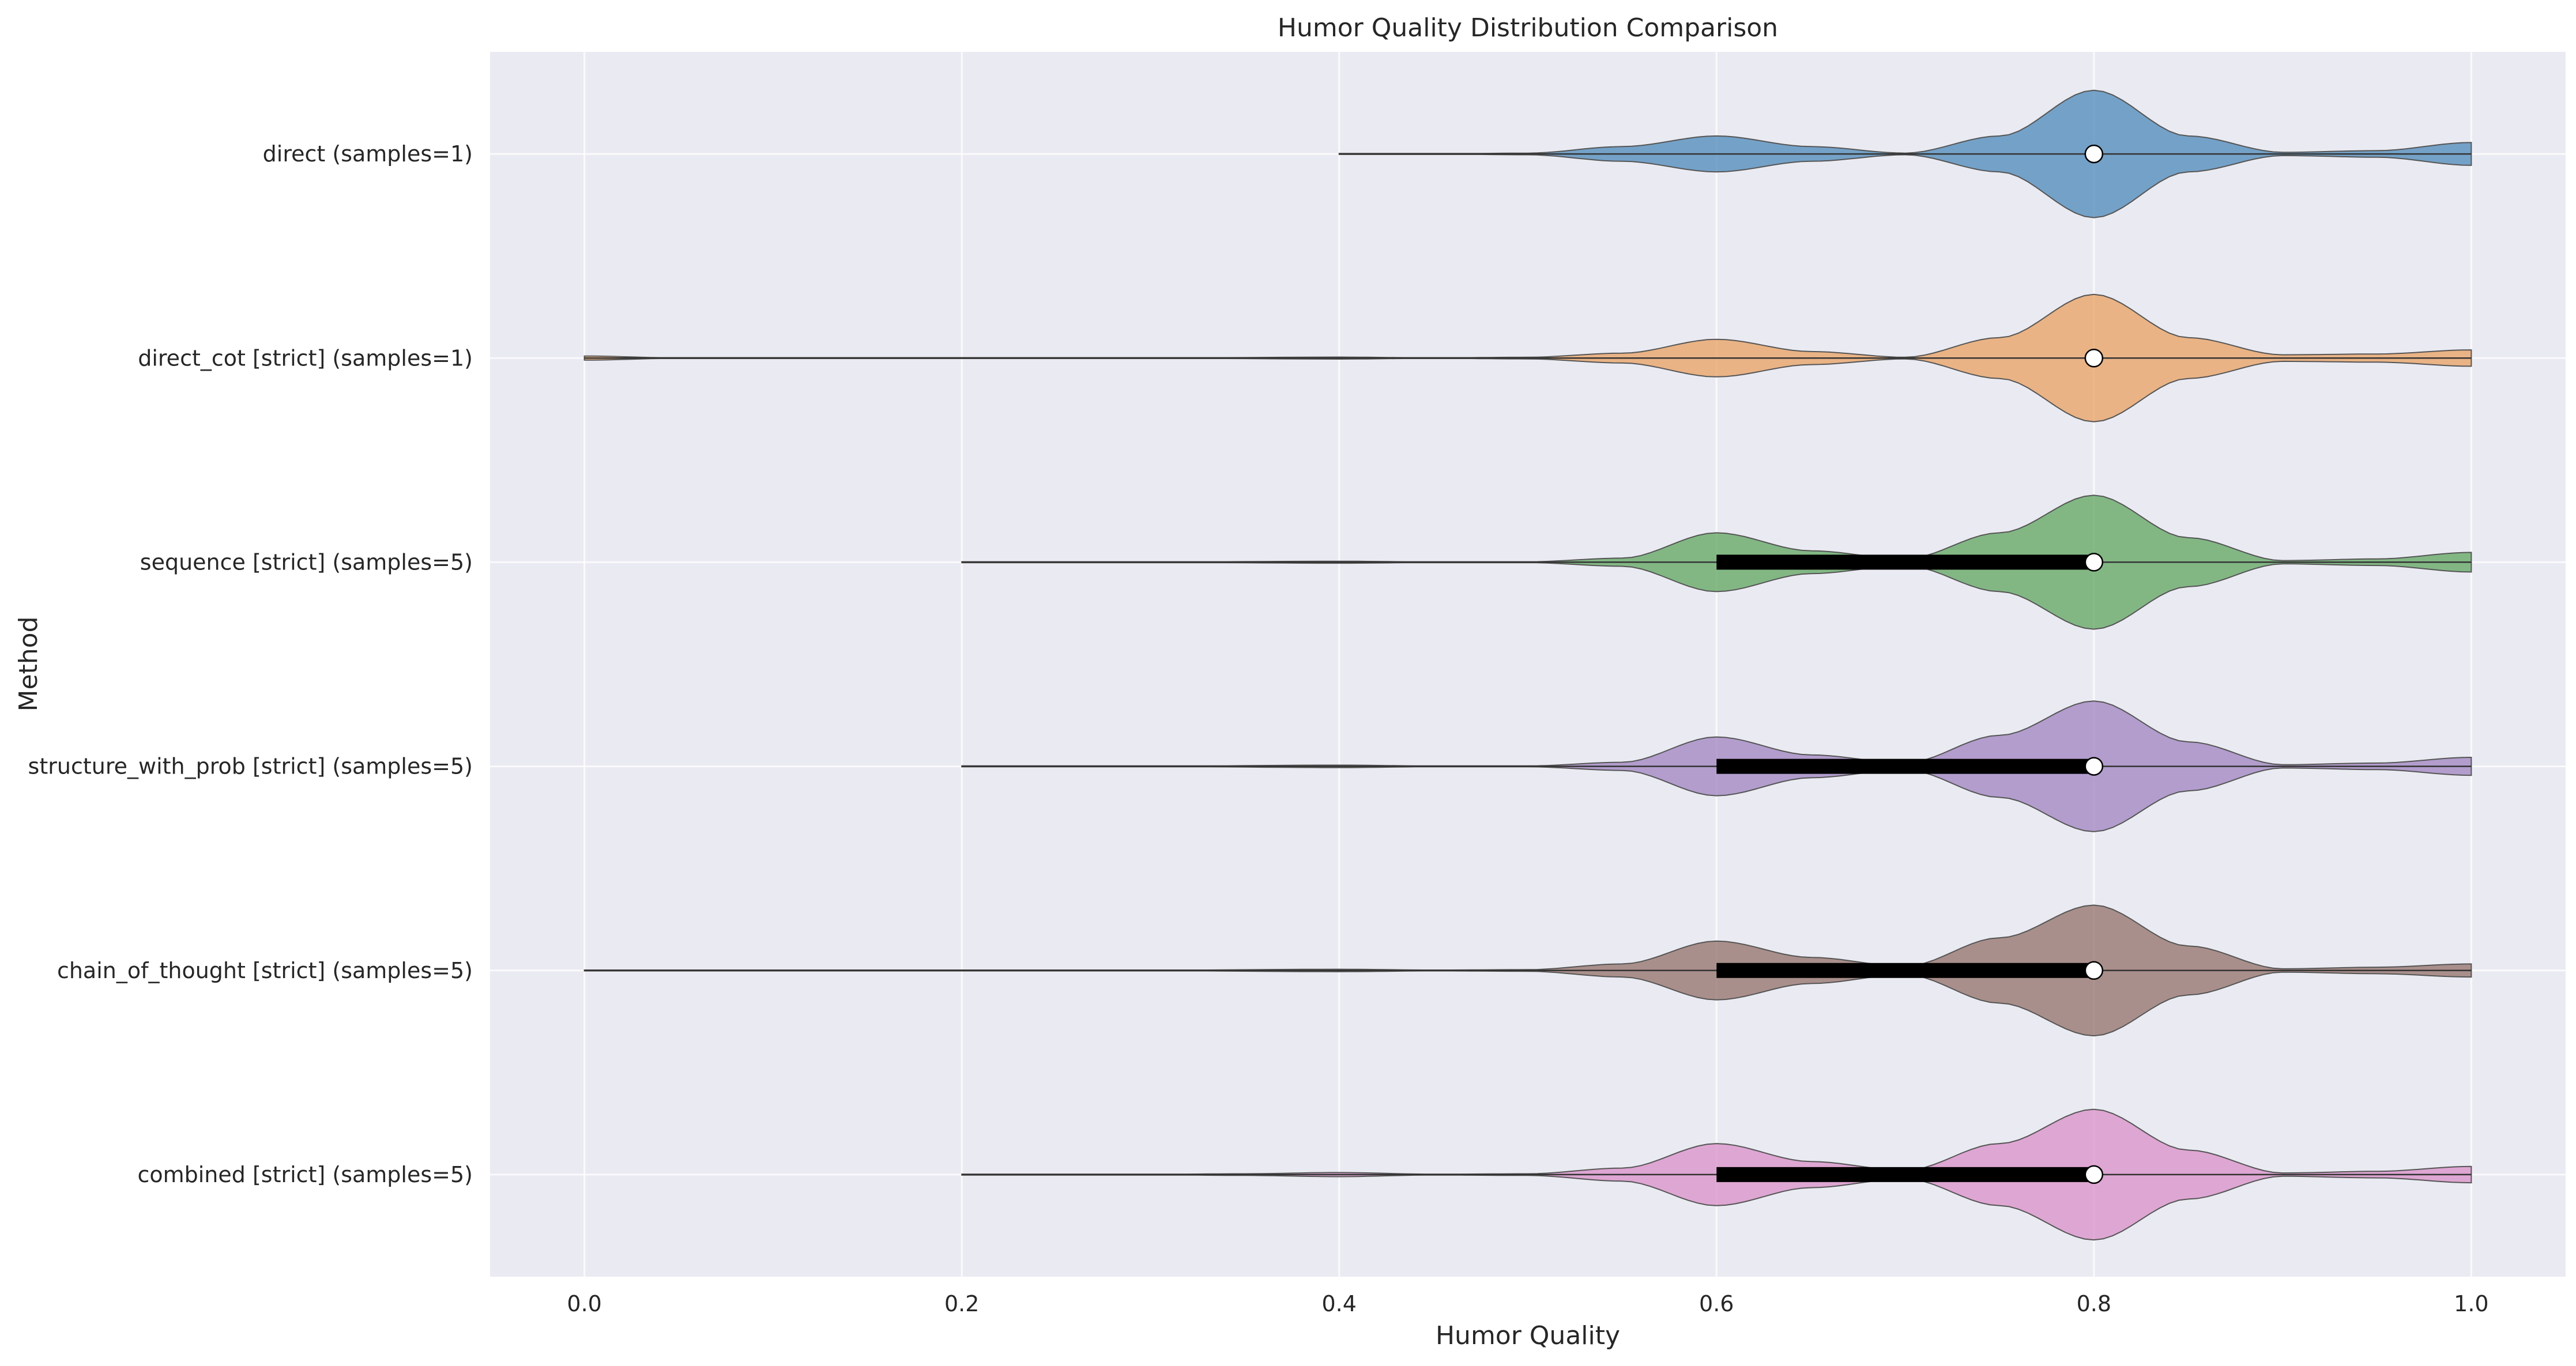  What do you see at coordinates (1716, 1303) in the screenshot?
I see `x-tick-label: 0.6` at bounding box center [1716, 1303].